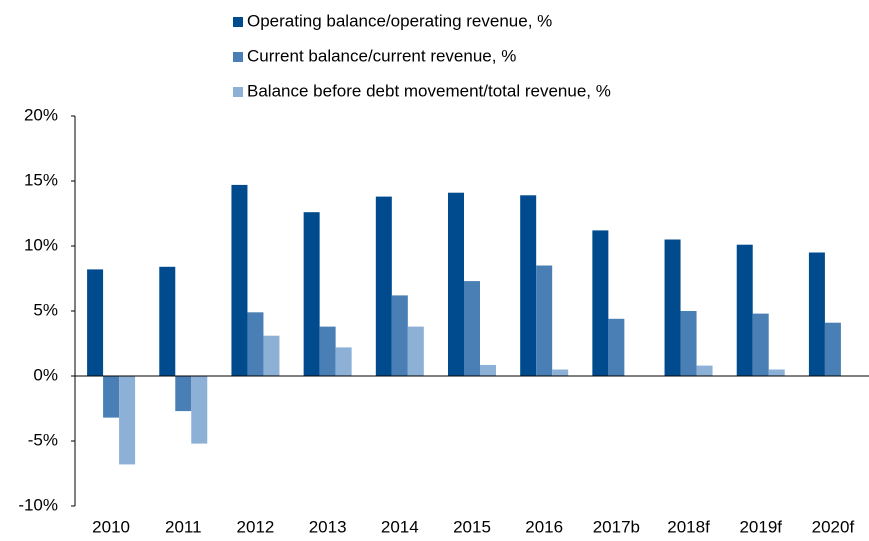  Describe the element at coordinates (544, 526) in the screenshot. I see `x-tick-label: 2016` at that location.